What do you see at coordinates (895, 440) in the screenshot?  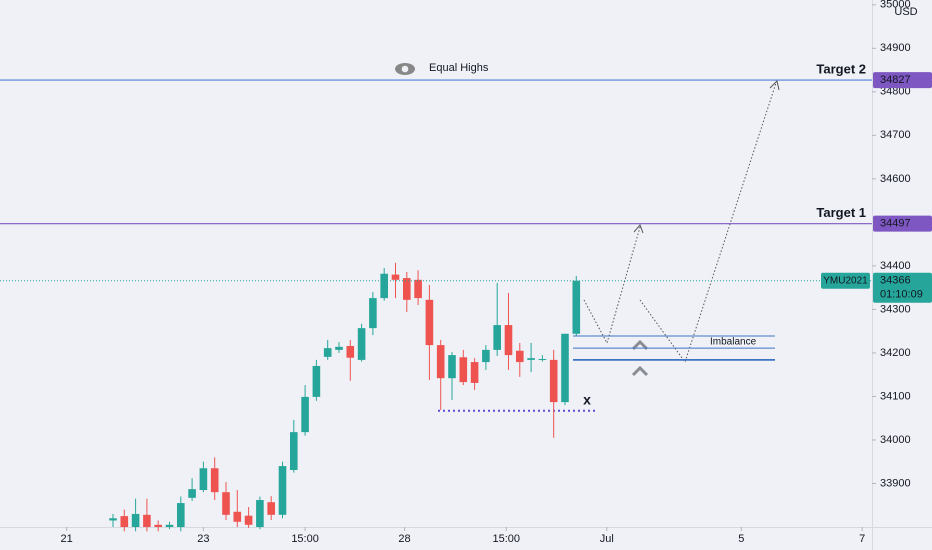 I see `y-tick-label: 34000` at bounding box center [895, 440].